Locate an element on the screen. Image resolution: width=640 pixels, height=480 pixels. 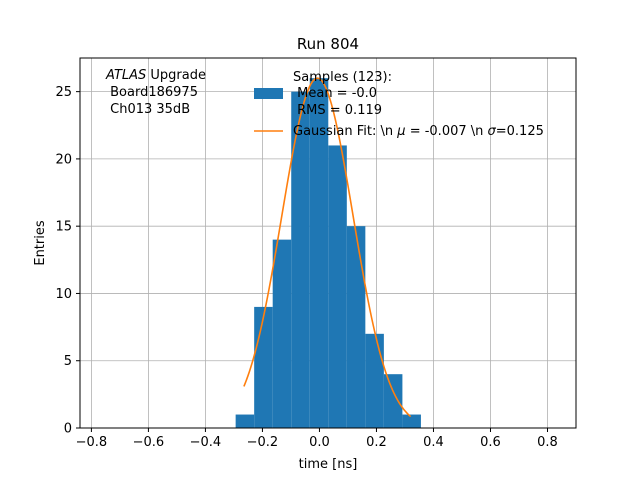
x-tick-label-6: 0.4 is located at coordinates (433, 442).